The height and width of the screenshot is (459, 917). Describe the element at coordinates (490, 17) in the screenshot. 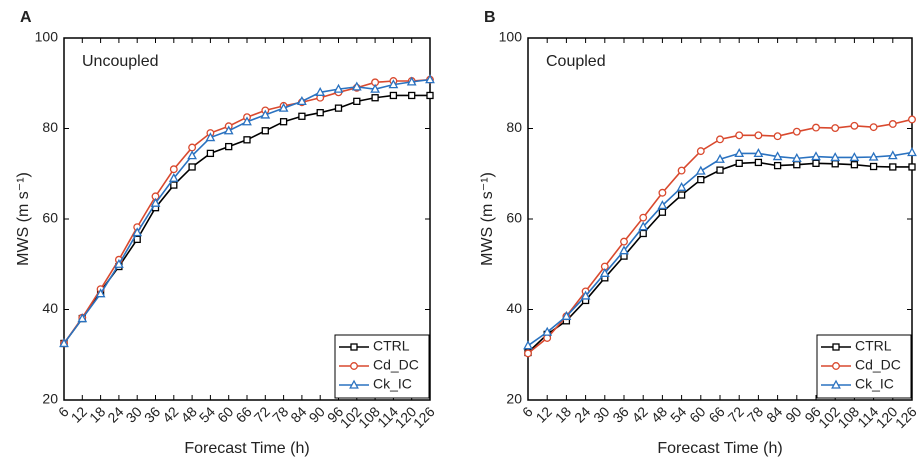

I see `panel-label: B` at that location.